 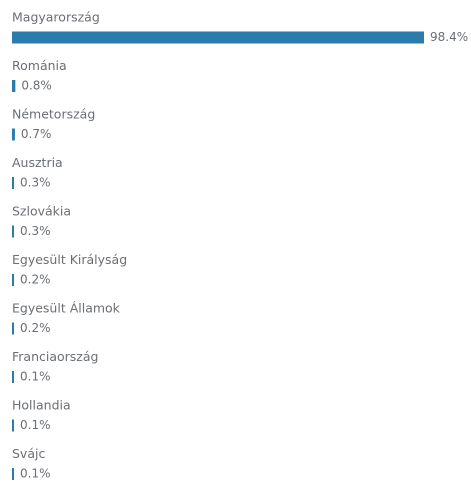 I want to click on category-label: Németország, so click(x=53, y=114).